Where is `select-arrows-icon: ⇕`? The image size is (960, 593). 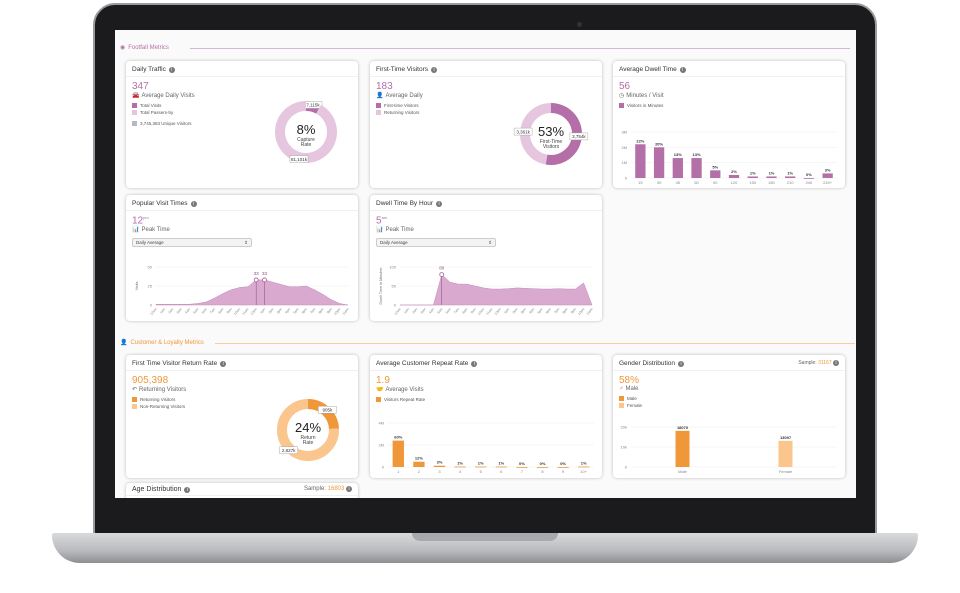
select-arrows-icon: ⇕ is located at coordinates (246, 243).